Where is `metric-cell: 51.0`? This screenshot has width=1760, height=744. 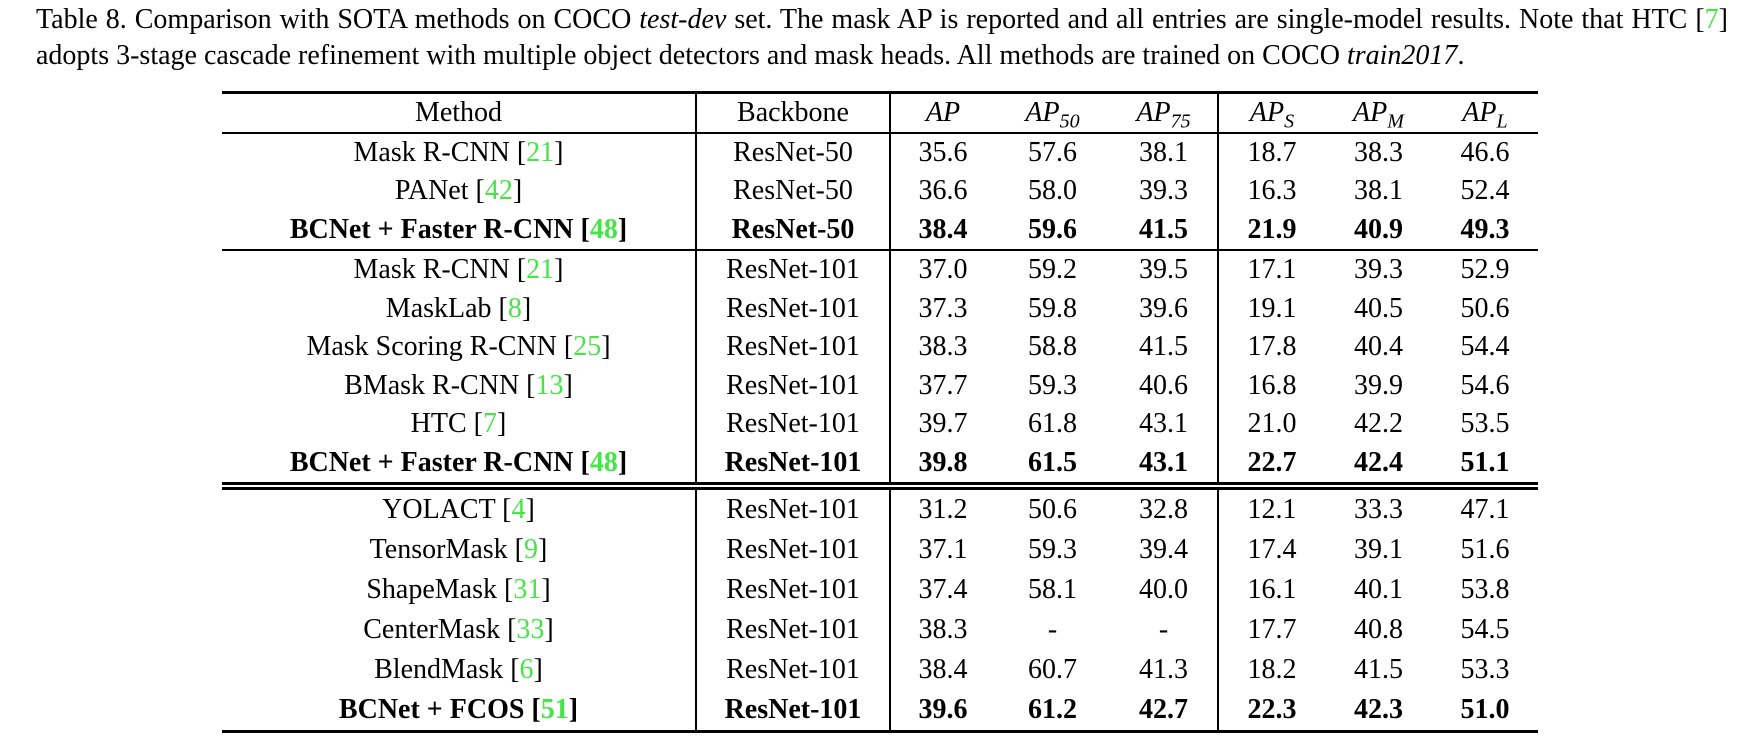
metric-cell: 51.0 is located at coordinates (1485, 709).